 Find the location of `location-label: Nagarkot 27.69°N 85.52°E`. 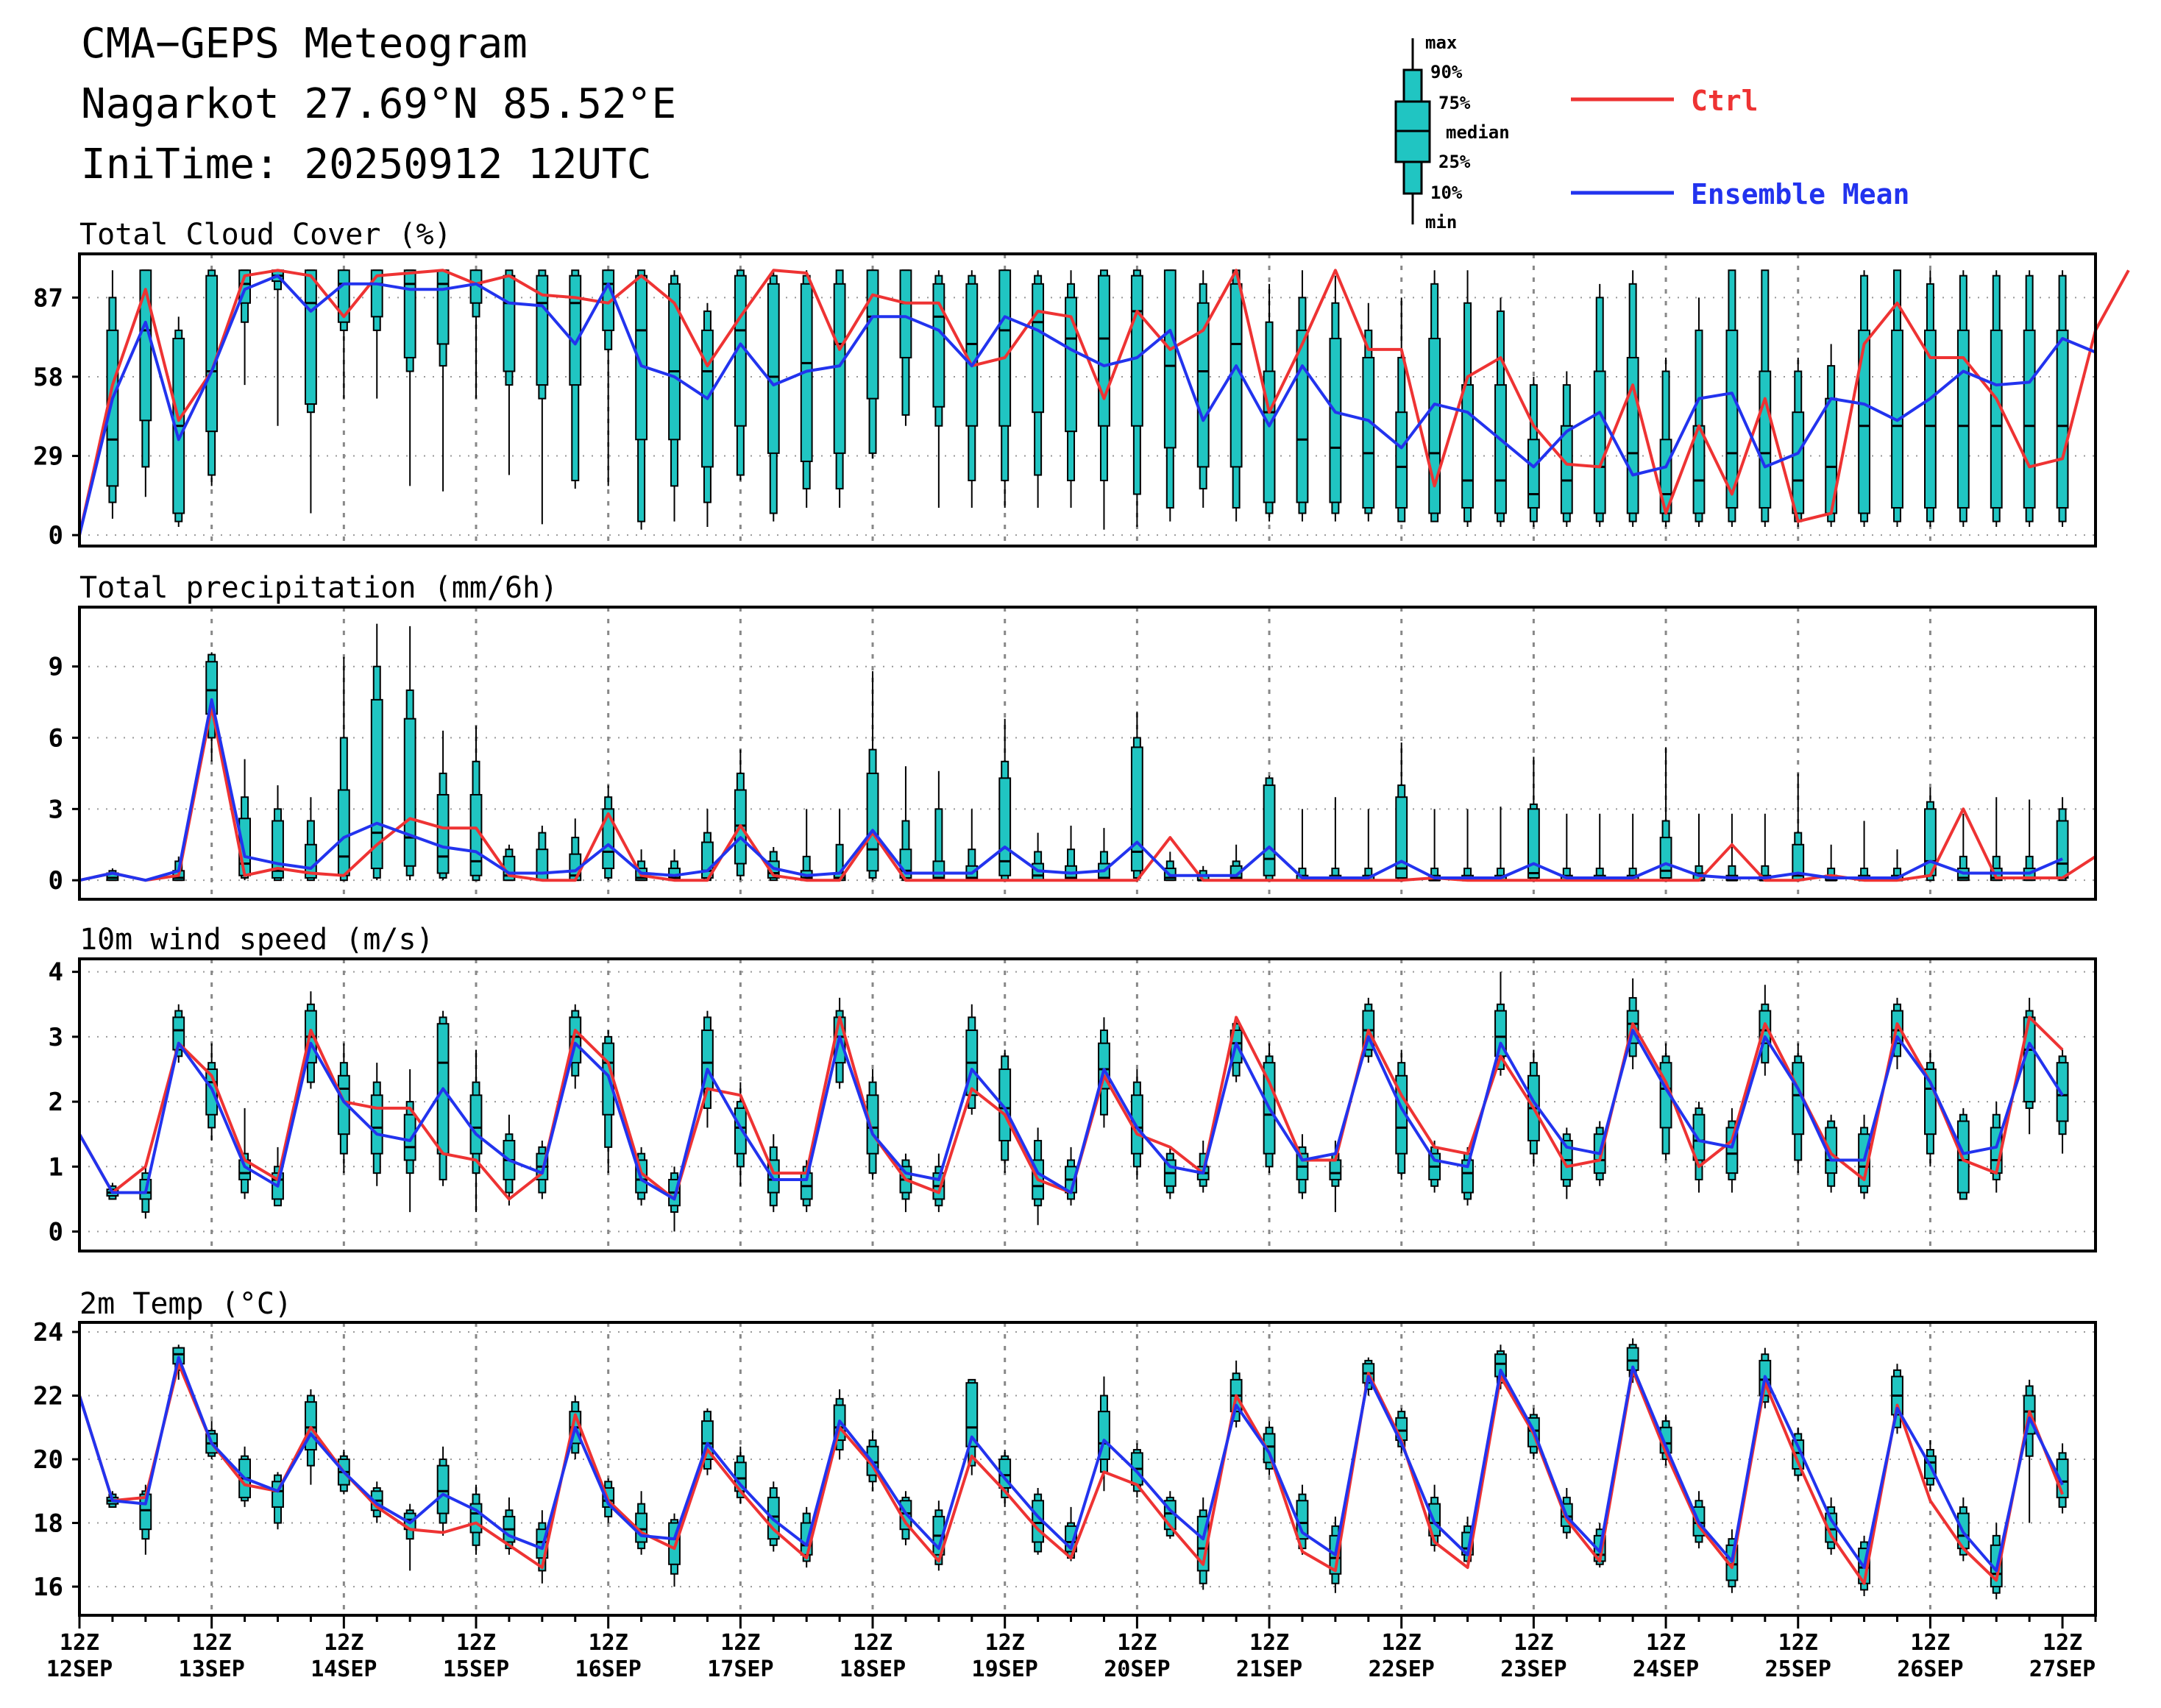

location-label: Nagarkot 27.69°N 85.52°E is located at coordinates (378, 104).